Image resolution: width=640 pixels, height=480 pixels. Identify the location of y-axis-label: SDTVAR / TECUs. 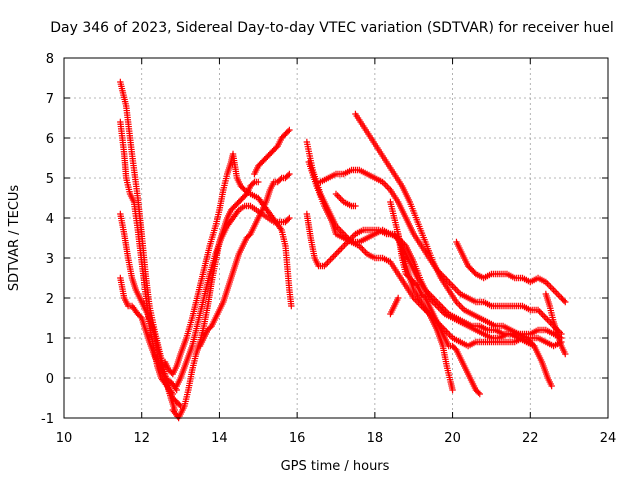
(14, 238).